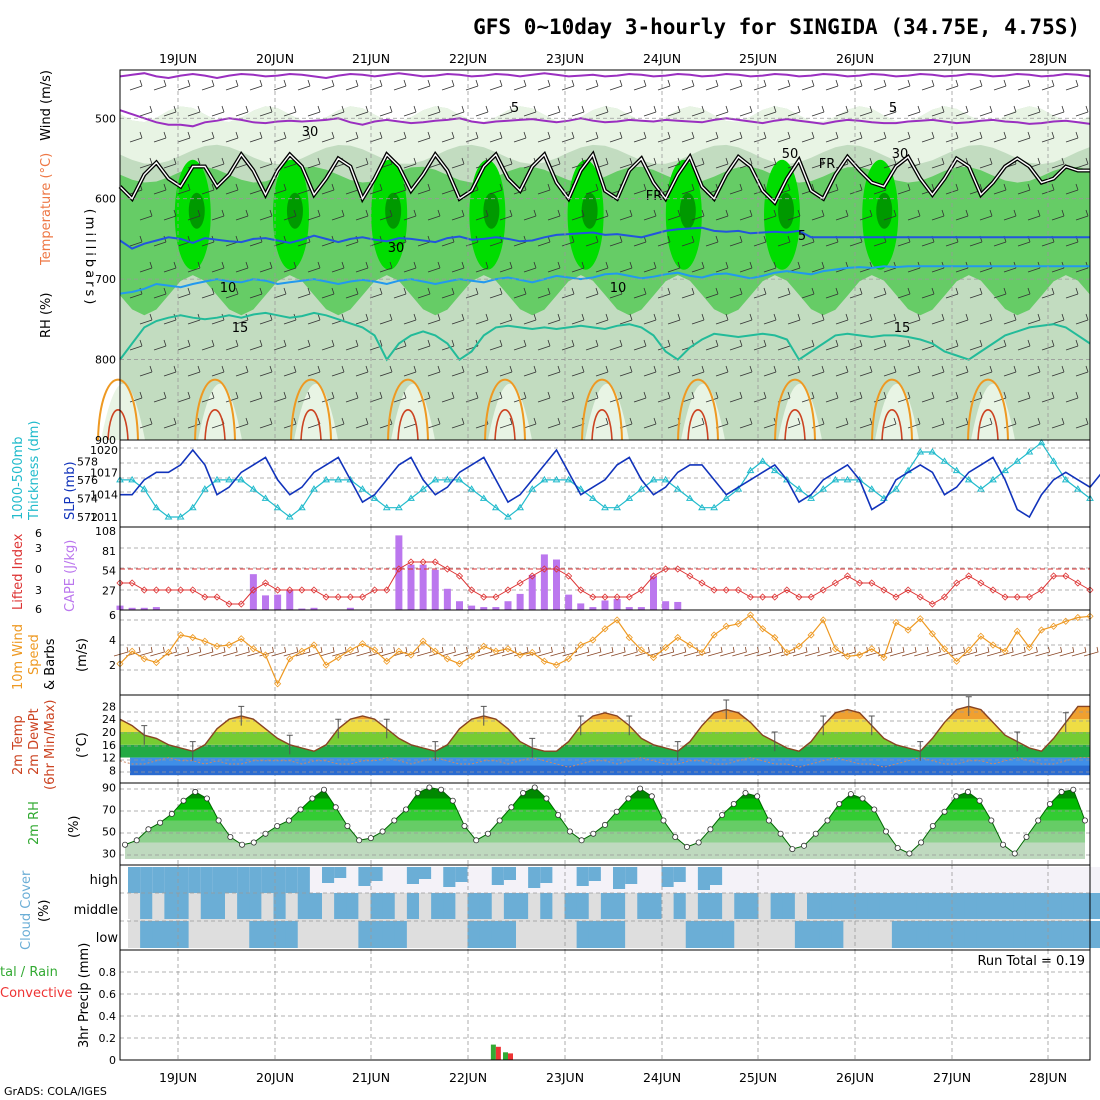 Image resolution: width=1100 pixels, height=1100 pixels. Describe the element at coordinates (104, 495) in the screenshot. I see `slp-tick: 1014` at that location.